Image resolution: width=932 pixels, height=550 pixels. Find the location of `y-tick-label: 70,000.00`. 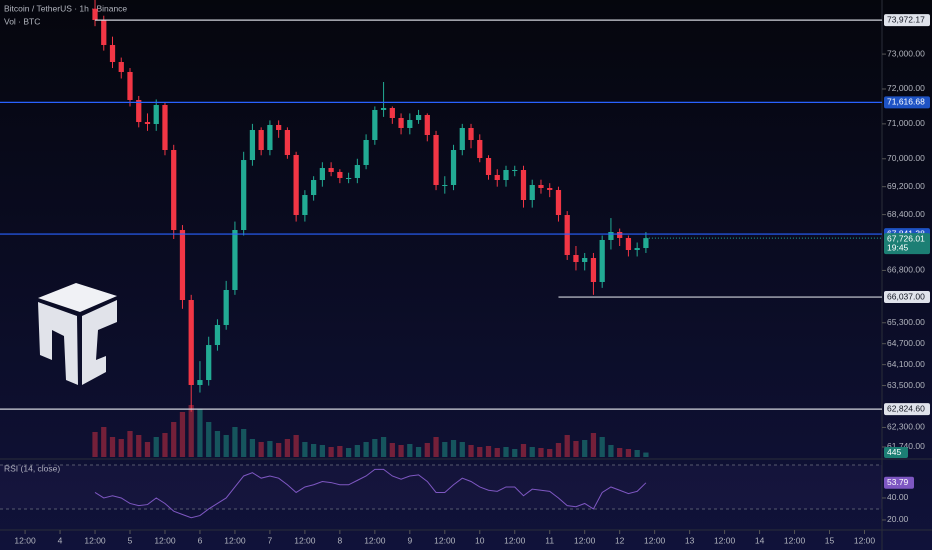

y-tick-label: 70,000.00 is located at coordinates (906, 158).